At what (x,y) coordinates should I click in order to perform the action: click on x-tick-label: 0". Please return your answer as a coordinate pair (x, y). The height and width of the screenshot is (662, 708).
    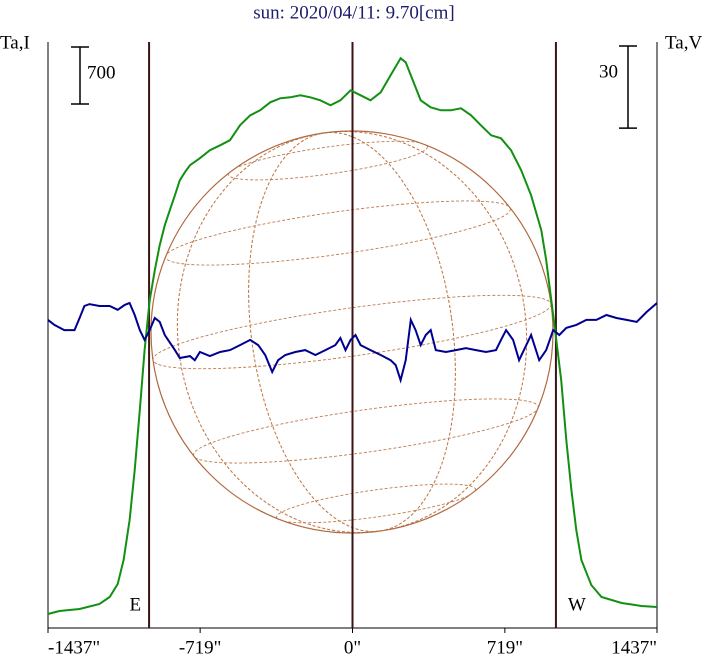
    Looking at the image, I should click on (352, 647).